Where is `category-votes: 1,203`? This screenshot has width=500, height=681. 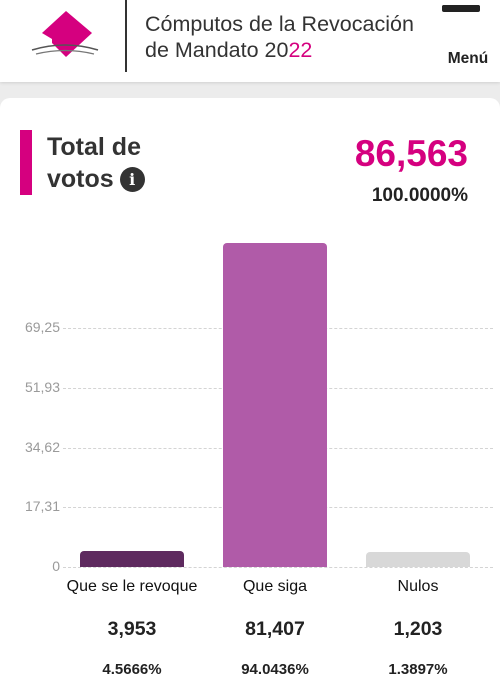 category-votes: 1,203 is located at coordinates (418, 629).